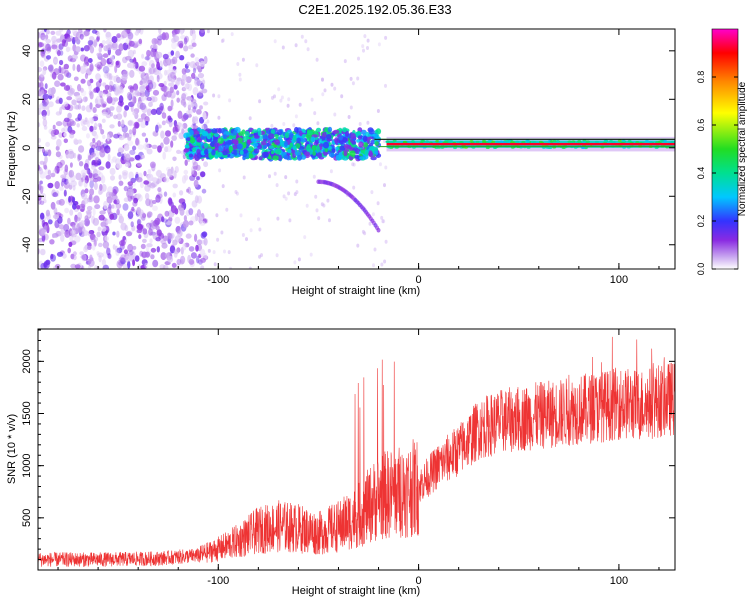 The image size is (750, 600). What do you see at coordinates (419, 581) in the screenshot?
I see `x-tick-label: 0` at bounding box center [419, 581].